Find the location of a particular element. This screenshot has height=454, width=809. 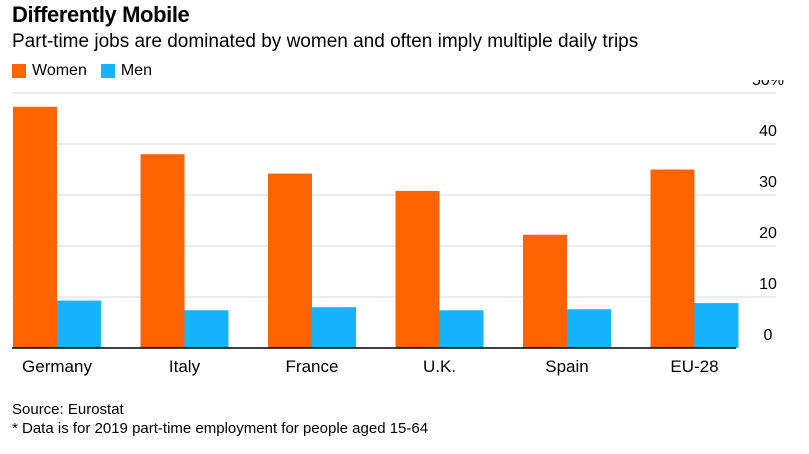

legend-swatch-men is located at coordinates (107, 71).